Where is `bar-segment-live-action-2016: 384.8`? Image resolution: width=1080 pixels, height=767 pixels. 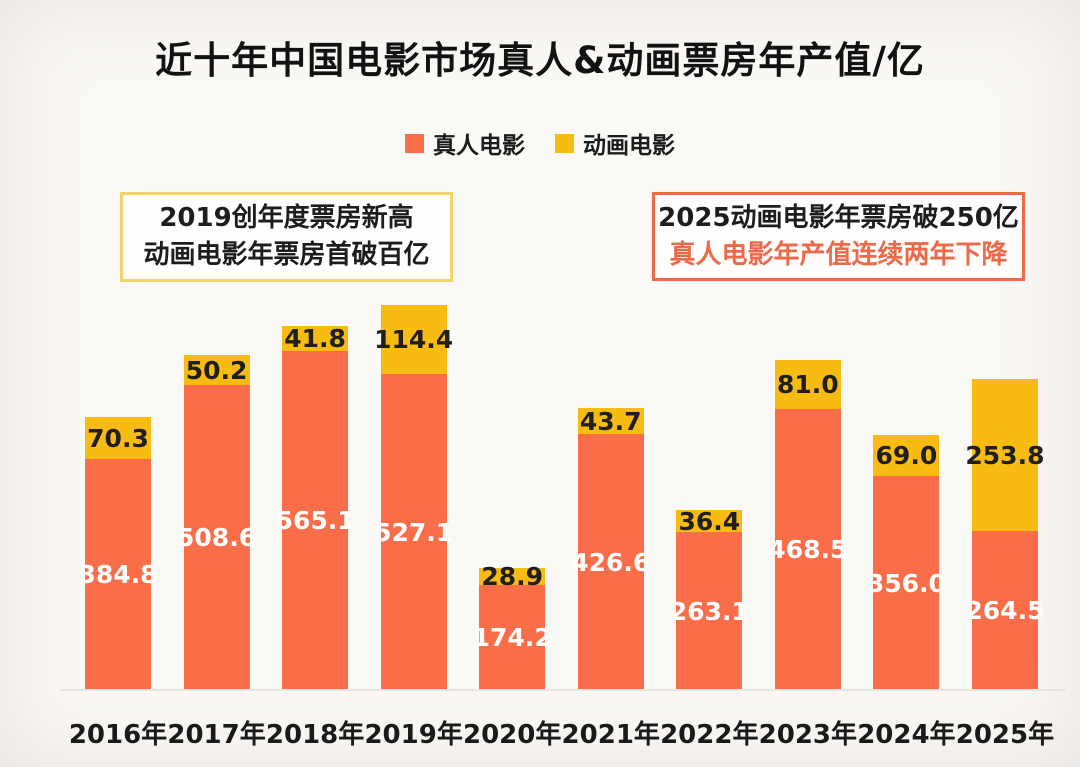 bar-segment-live-action-2016: 384.8 is located at coordinates (118, 574).